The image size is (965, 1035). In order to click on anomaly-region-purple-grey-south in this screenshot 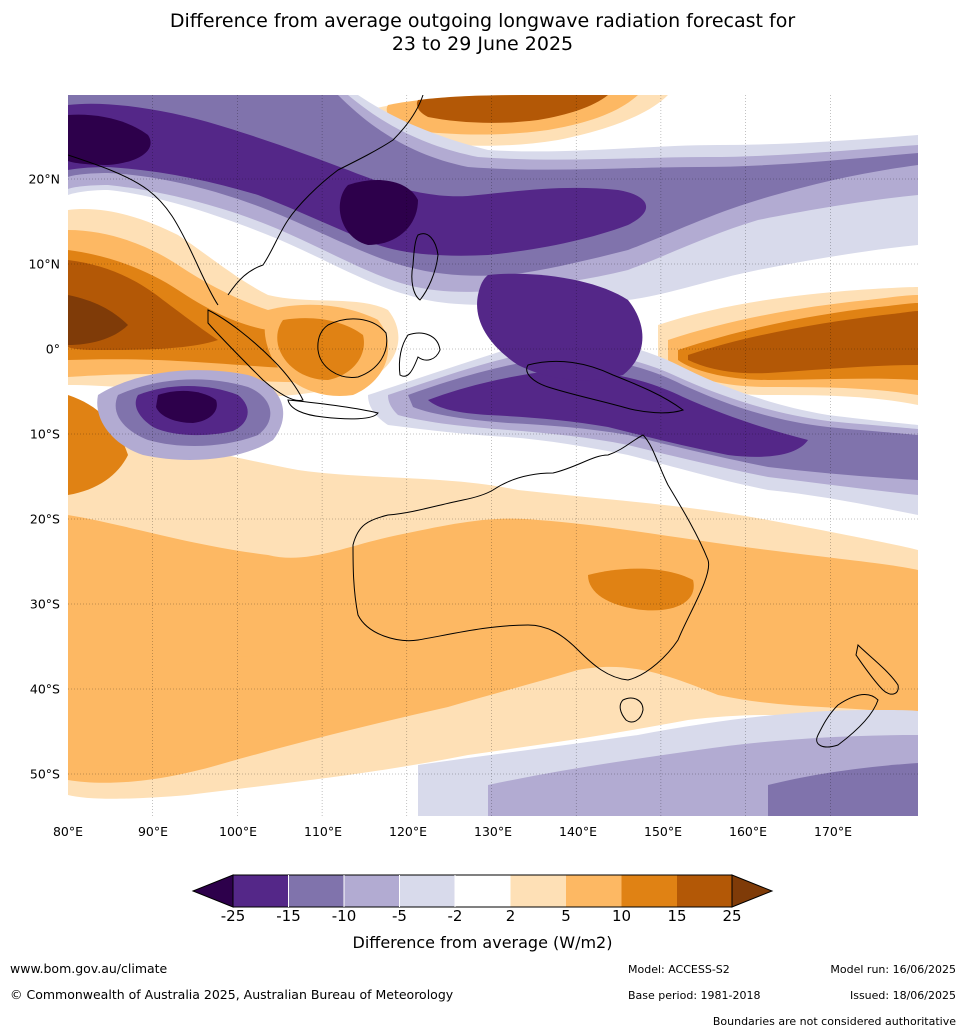, I will do `click(843, 789)`.